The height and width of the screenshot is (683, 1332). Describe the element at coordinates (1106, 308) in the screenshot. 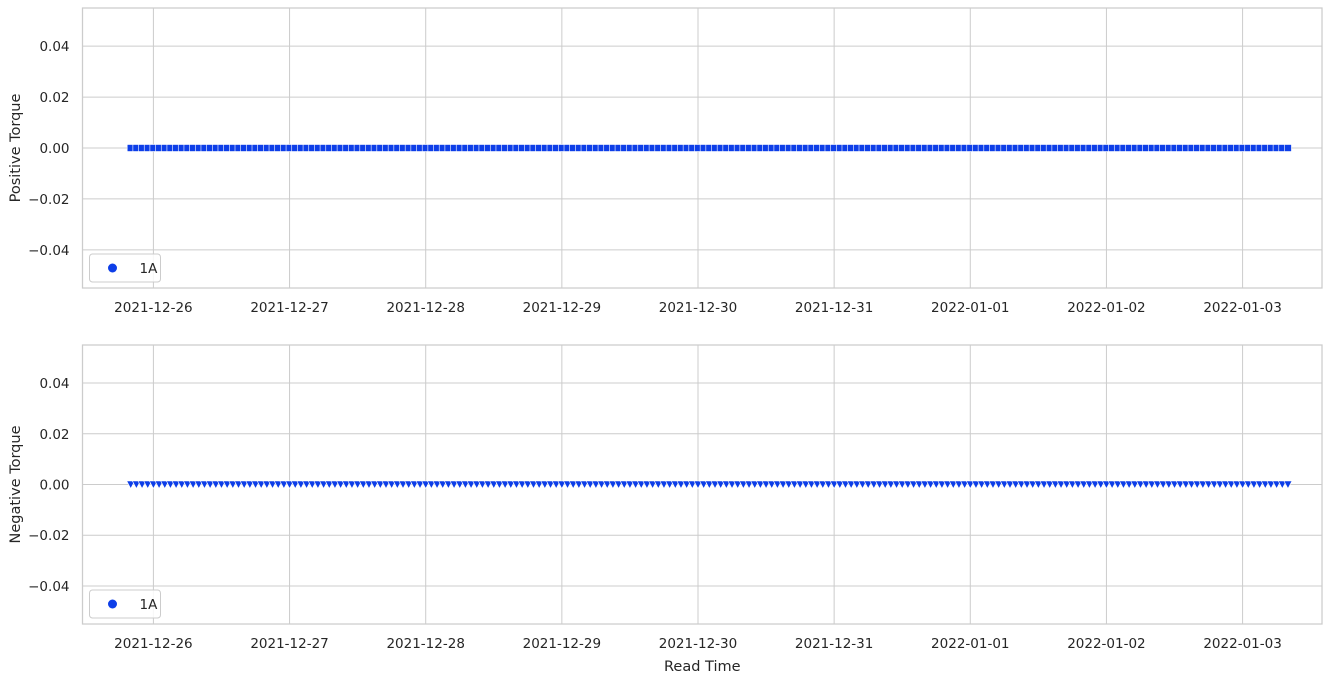

I see `x-tick-label: 2022-01-02` at that location.